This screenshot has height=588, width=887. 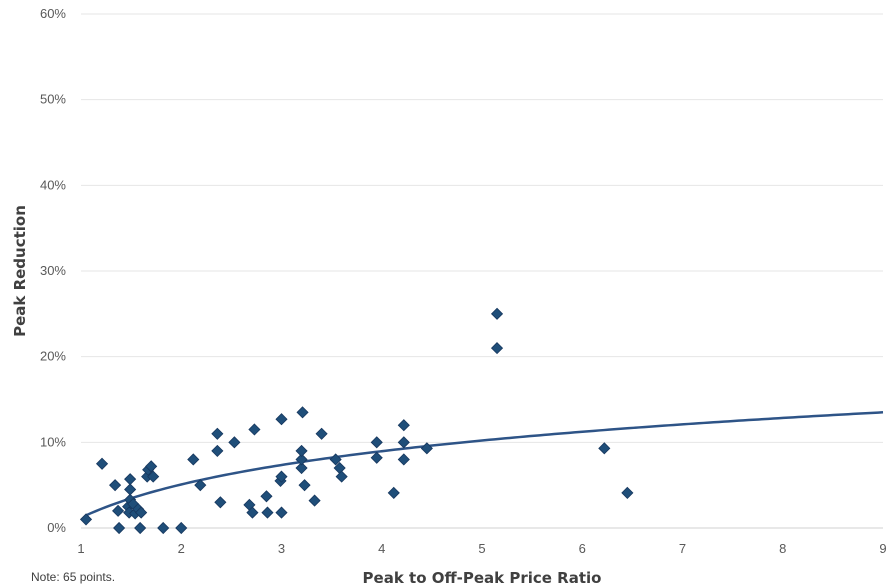 What do you see at coordinates (782, 548) in the screenshot?
I see `x-tick-label: 8` at bounding box center [782, 548].